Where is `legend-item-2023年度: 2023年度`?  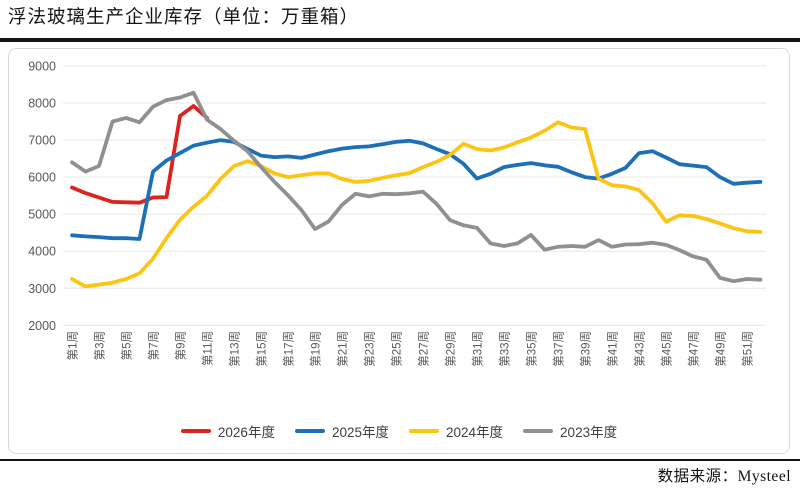
legend-item-2023年度: 2023年度 is located at coordinates (570, 431).